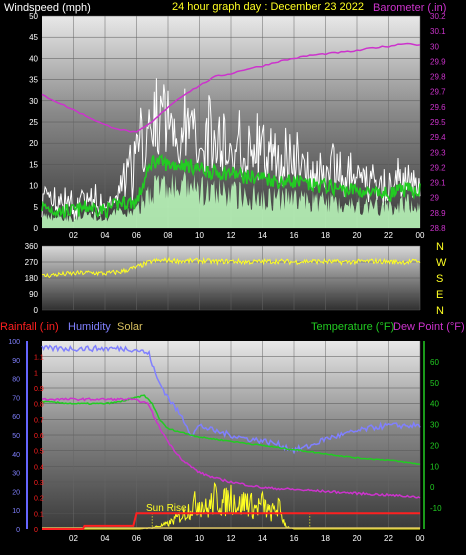 Image resolution: width=466 pixels, height=555 pixels. What do you see at coordinates (434, 466) in the screenshot?
I see `temperature-tick-label: 10` at bounding box center [434, 466].